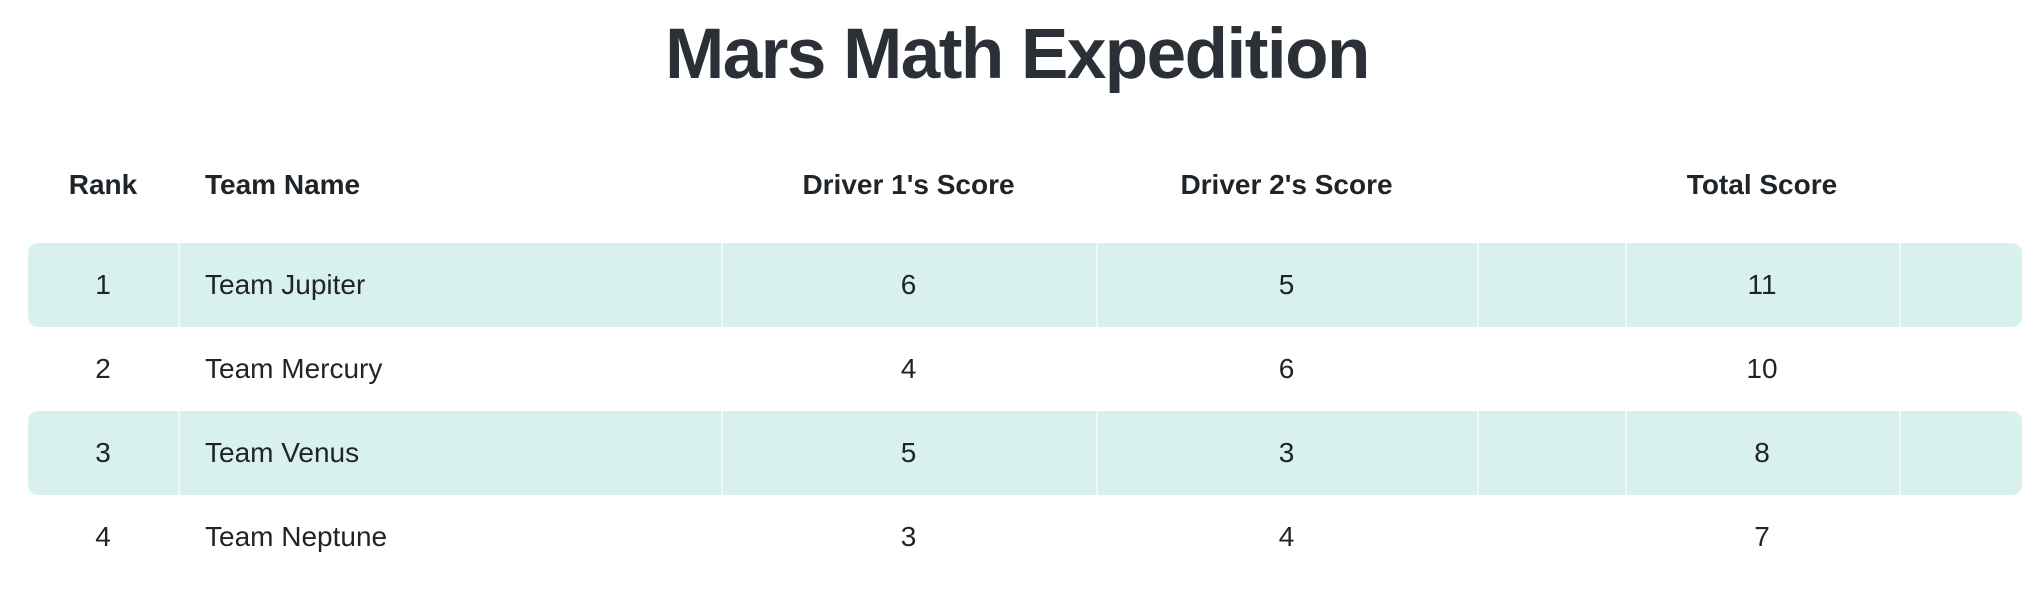 This screenshot has width=2034, height=606. Describe the element at coordinates (449, 285) in the screenshot. I see `team-name-cell: Team Jupiter` at that location.